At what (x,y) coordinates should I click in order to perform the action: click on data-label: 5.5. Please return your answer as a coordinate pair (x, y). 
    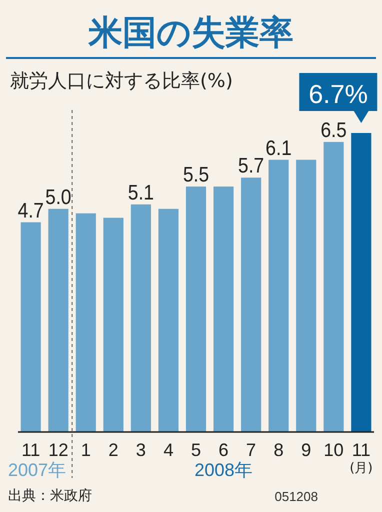
    Looking at the image, I should click on (197, 175).